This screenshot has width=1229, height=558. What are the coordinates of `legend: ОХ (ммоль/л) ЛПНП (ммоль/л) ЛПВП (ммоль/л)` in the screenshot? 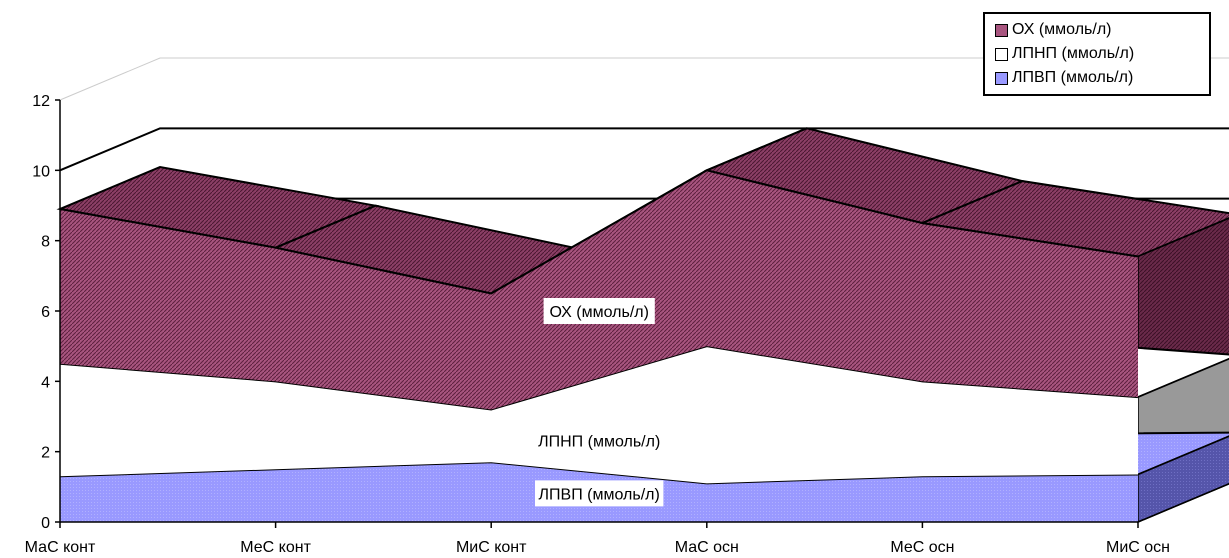 It's located at (1097, 54).